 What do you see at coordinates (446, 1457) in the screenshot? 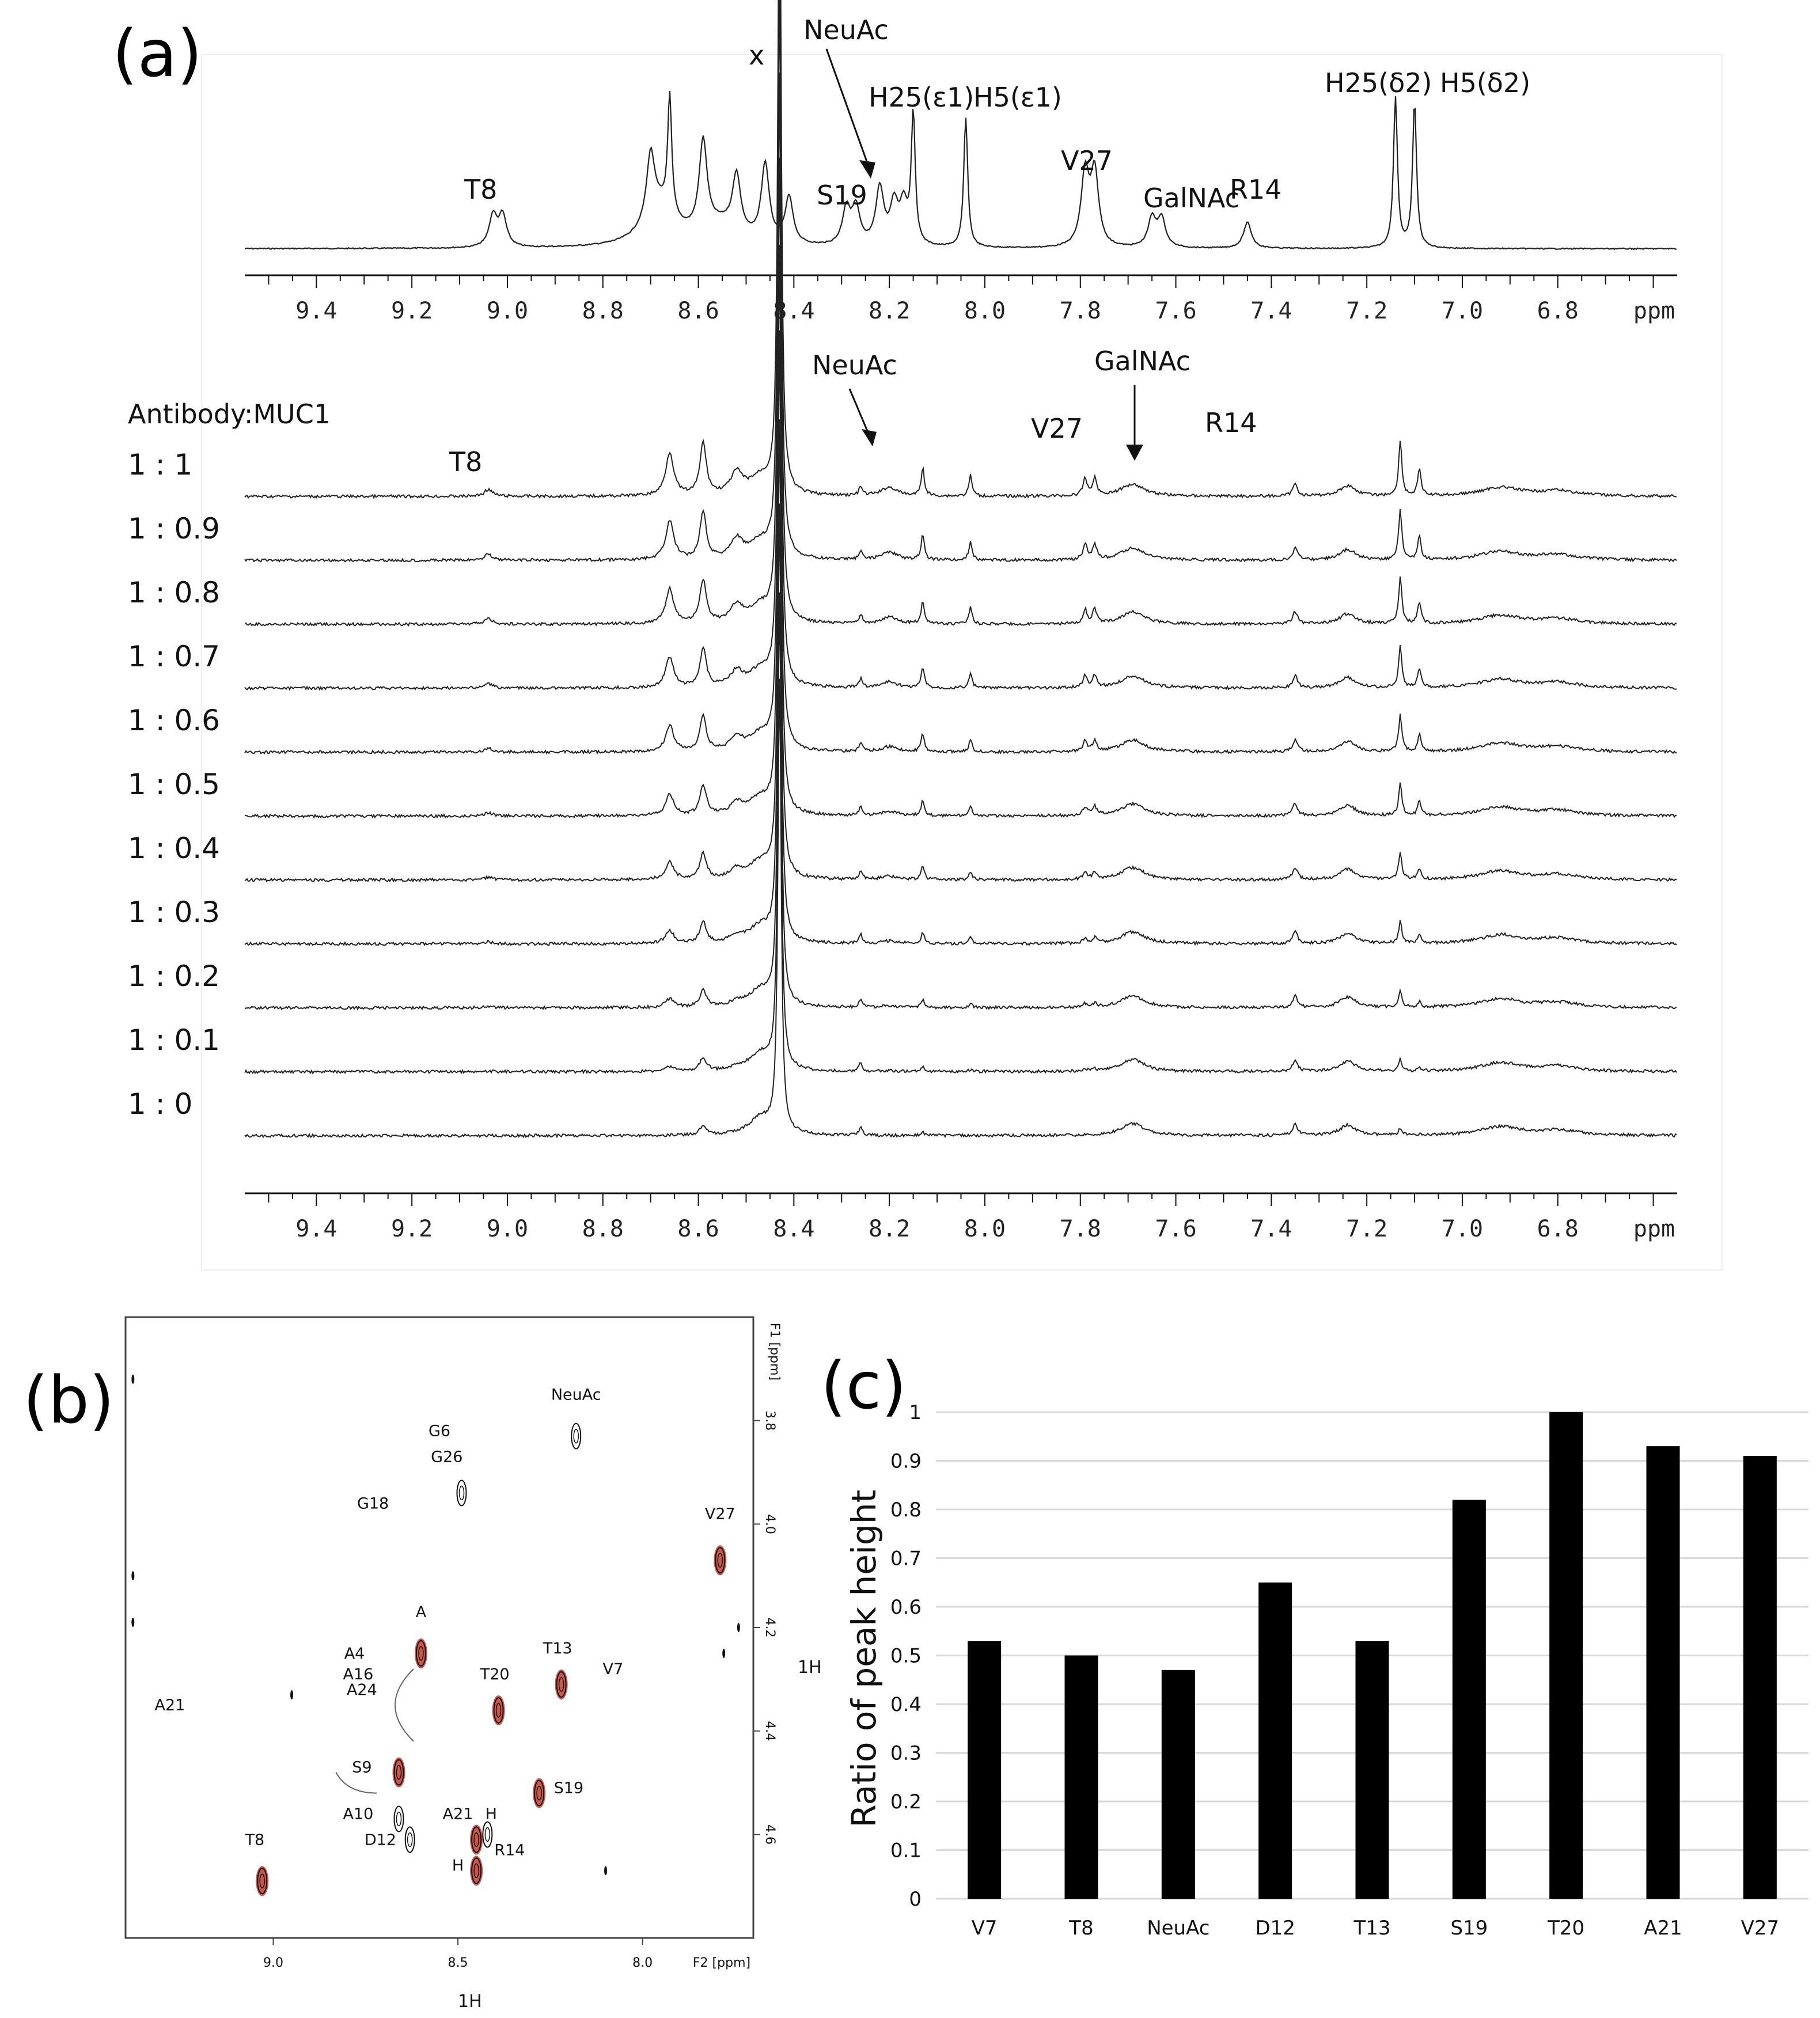
I see `tocsy-label-g26: G26` at bounding box center [446, 1457].